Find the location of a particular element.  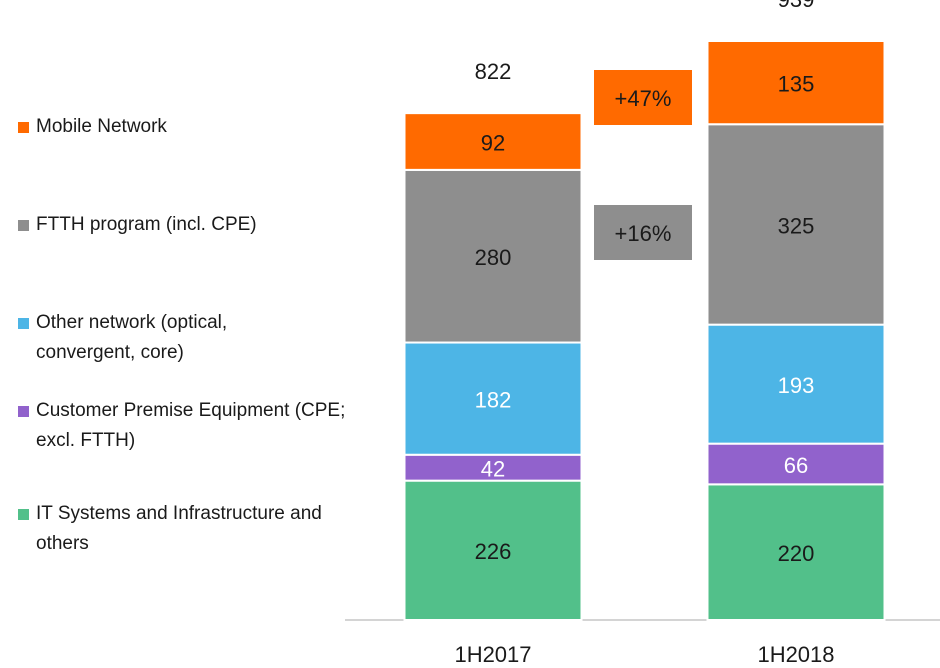

data-label: 182 is located at coordinates (493, 399).